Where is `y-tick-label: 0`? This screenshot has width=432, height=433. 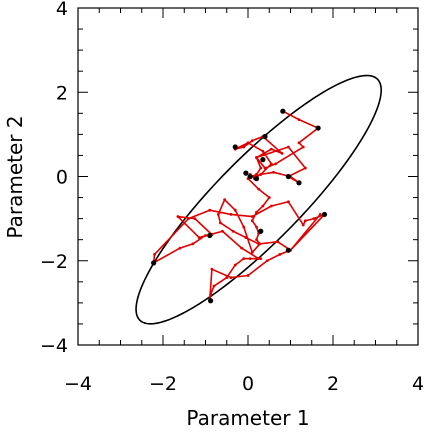
y-tick-label: 0 is located at coordinates (62, 178).